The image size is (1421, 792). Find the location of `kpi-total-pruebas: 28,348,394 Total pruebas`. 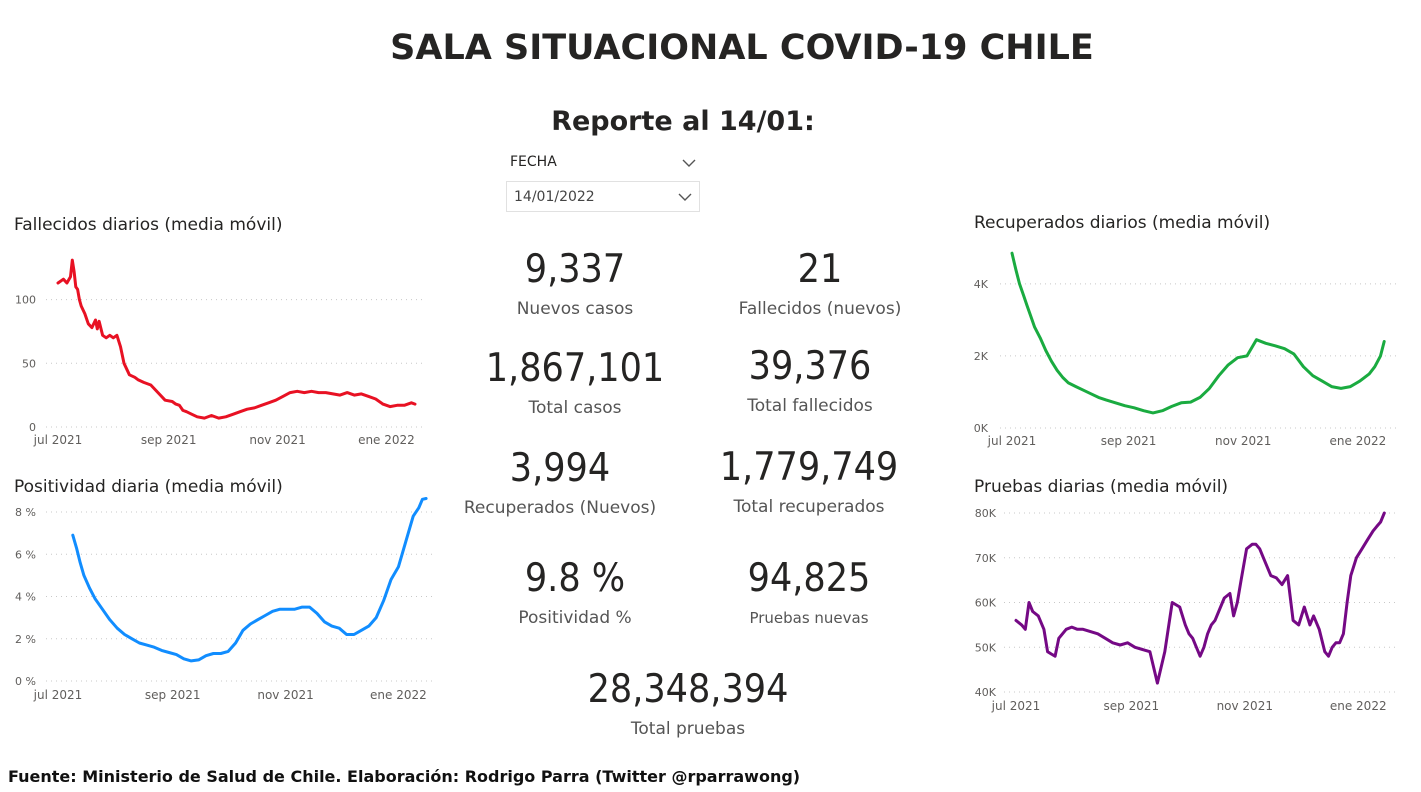

kpi-total-pruebas: 28,348,394 Total pruebas is located at coordinates (688, 704).